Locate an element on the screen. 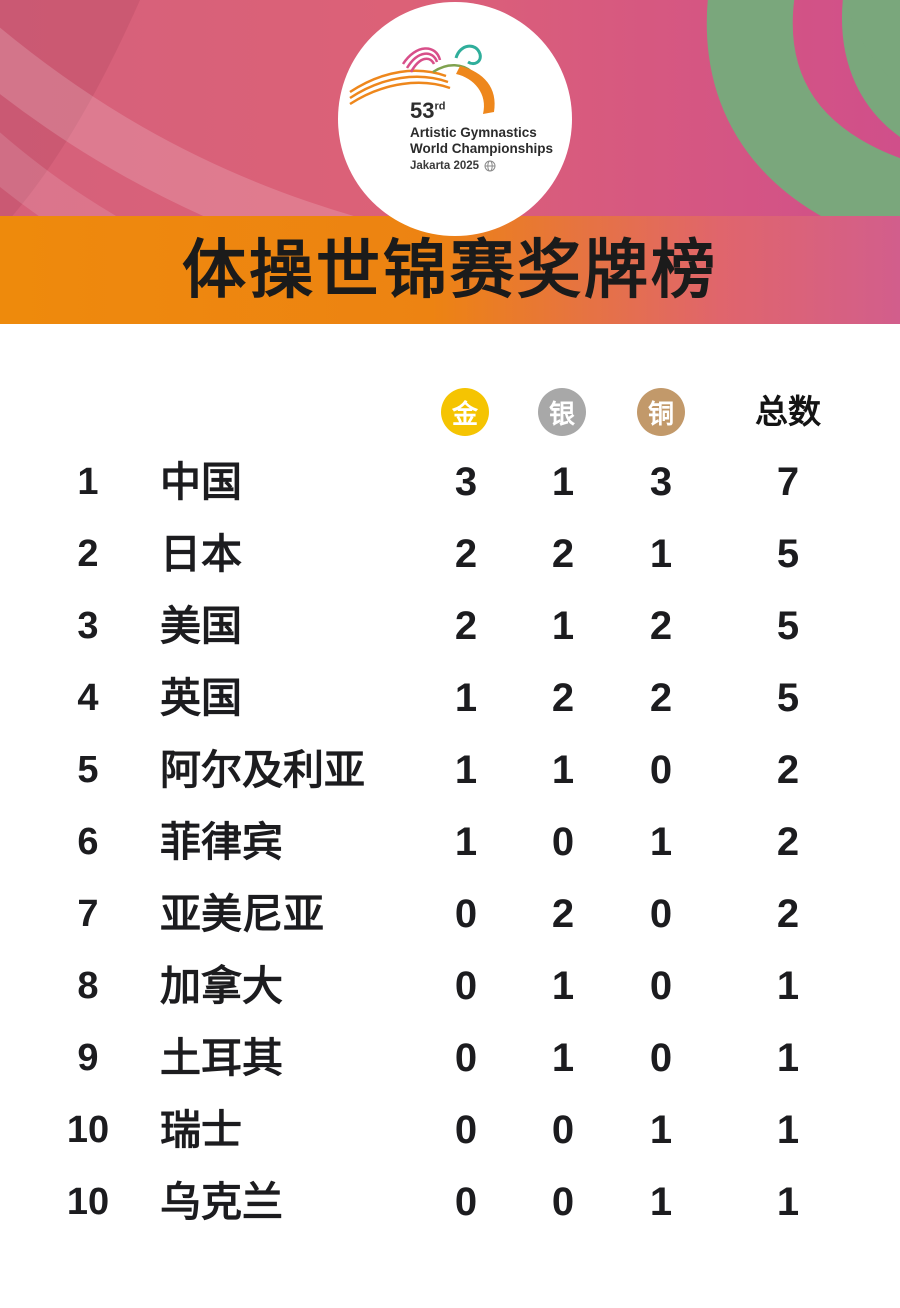  gold-header-label: 金 is located at coordinates (464, 413).